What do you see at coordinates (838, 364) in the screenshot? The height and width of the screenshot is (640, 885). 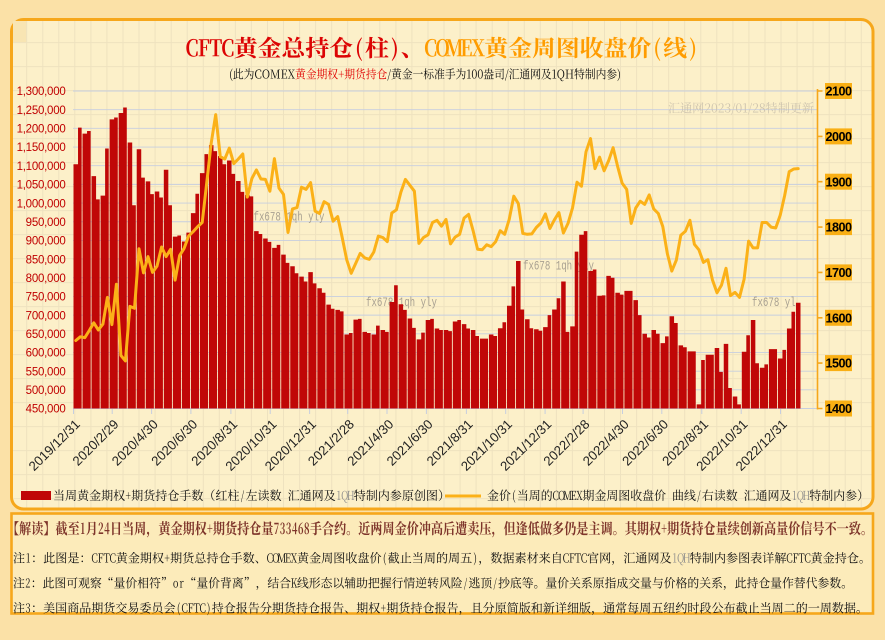 I see `svg-text: 1500` at bounding box center [838, 364].